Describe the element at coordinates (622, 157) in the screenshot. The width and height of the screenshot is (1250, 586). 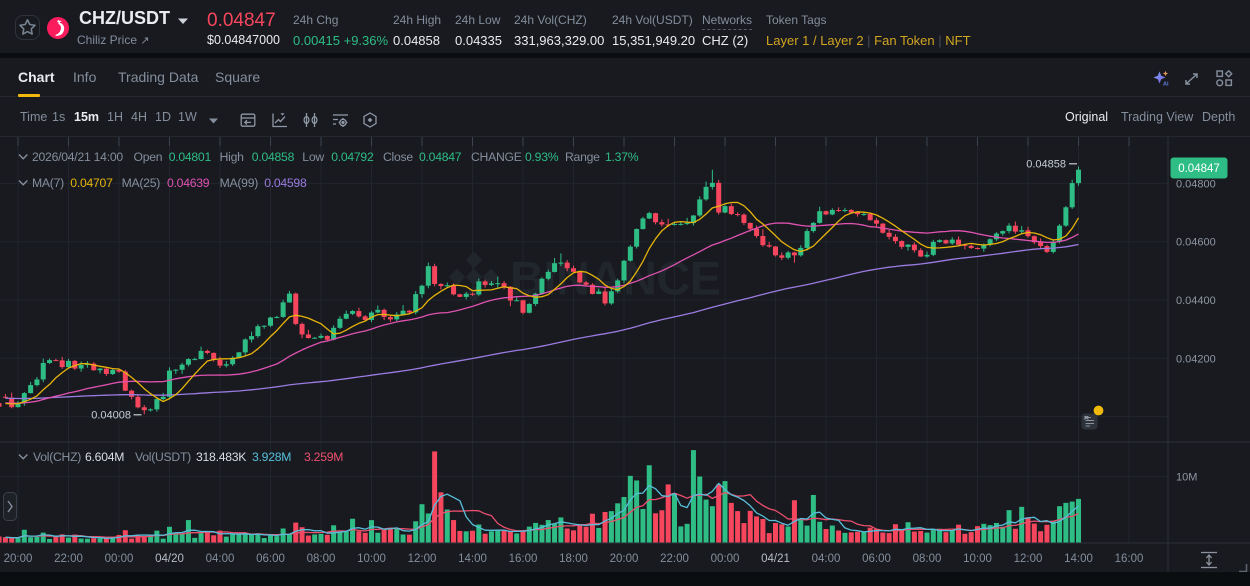
I see `svg-text: 1.37%` at that location.